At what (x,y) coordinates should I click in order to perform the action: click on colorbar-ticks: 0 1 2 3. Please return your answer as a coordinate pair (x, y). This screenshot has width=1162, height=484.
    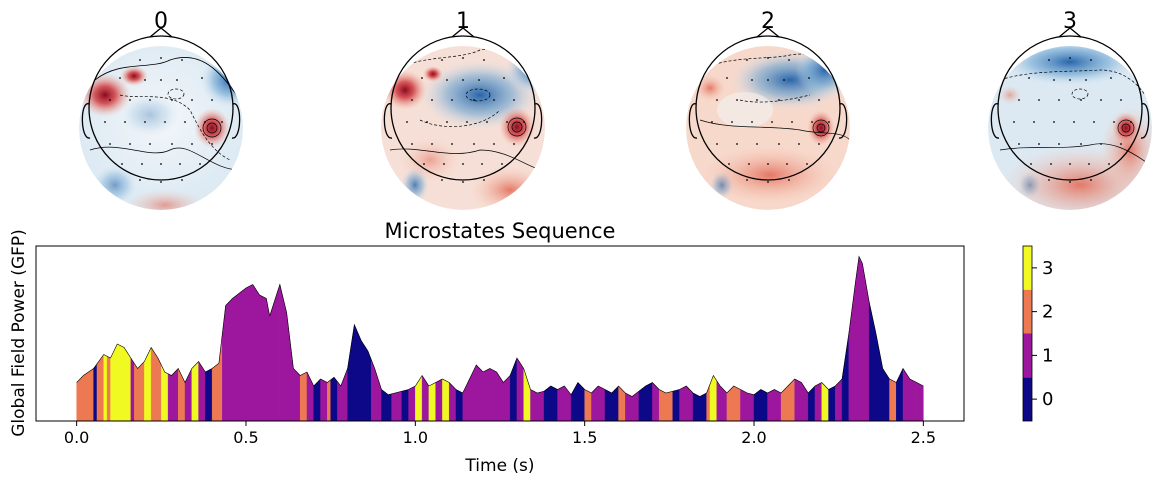
    Looking at the image, I should click on (1042, 334).